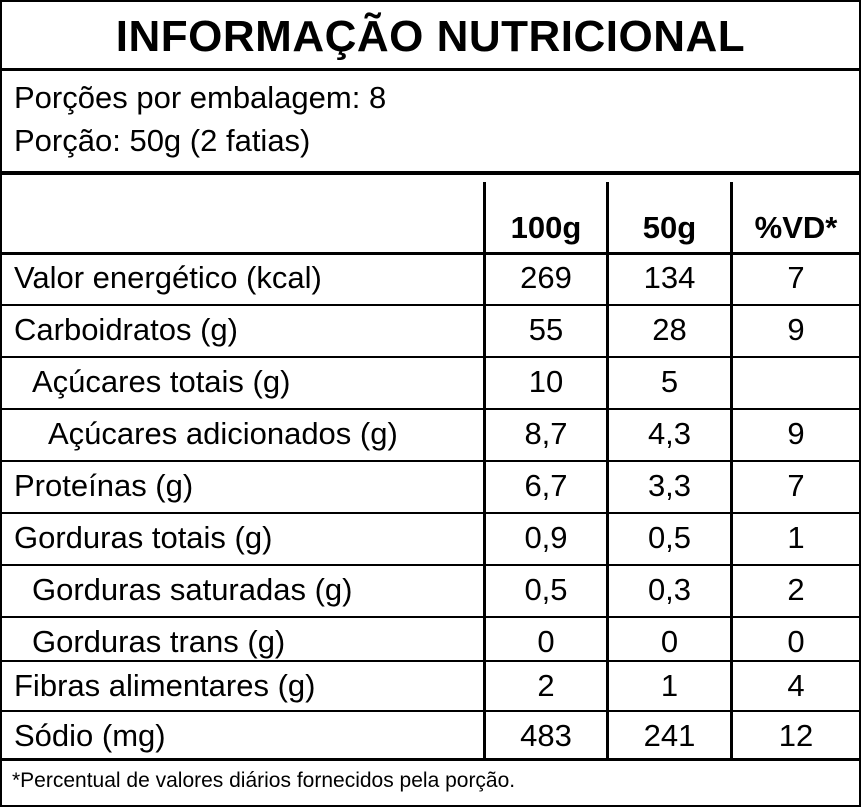 The image size is (861, 807). What do you see at coordinates (669, 433) in the screenshot?
I see `value-per-serving: 4,3` at bounding box center [669, 433].